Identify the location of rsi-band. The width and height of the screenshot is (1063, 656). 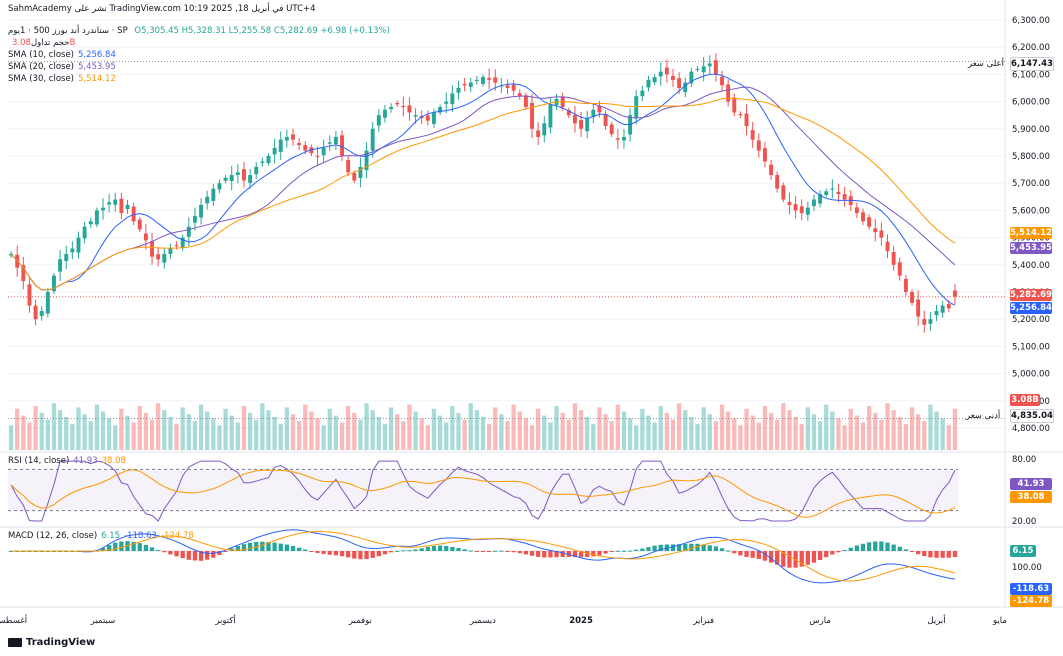
(483, 490).